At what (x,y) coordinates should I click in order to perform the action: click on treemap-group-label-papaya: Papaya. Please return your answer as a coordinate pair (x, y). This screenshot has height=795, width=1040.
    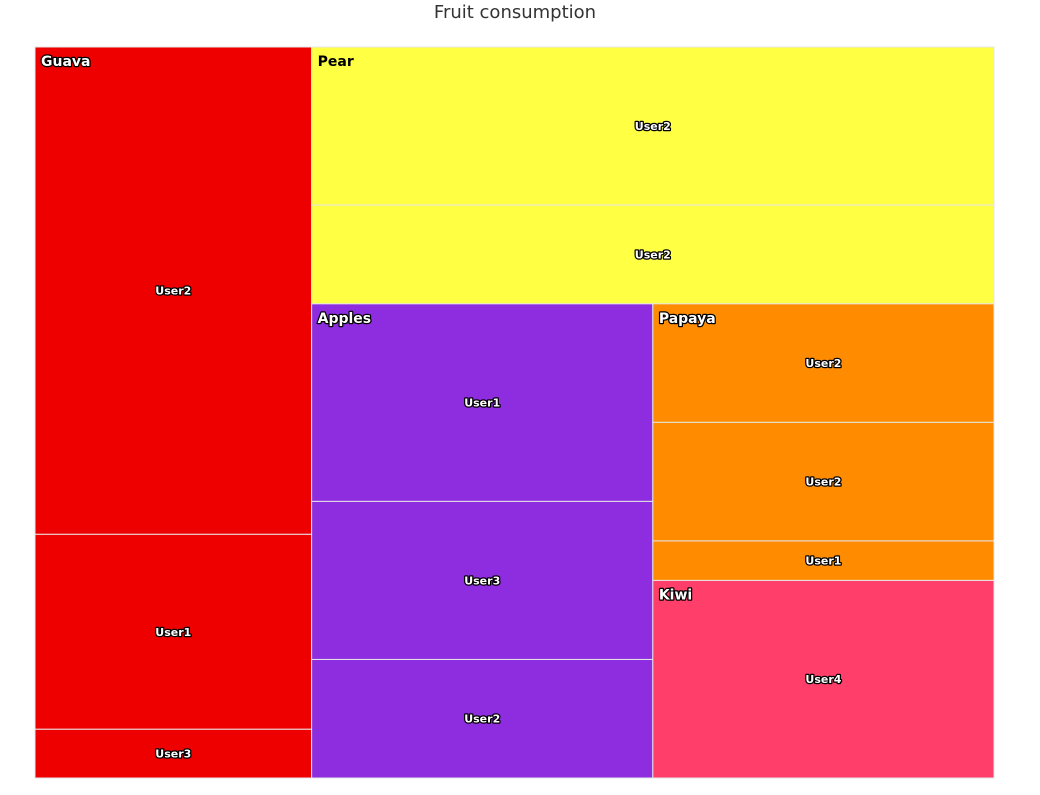
    Looking at the image, I should click on (687, 319).